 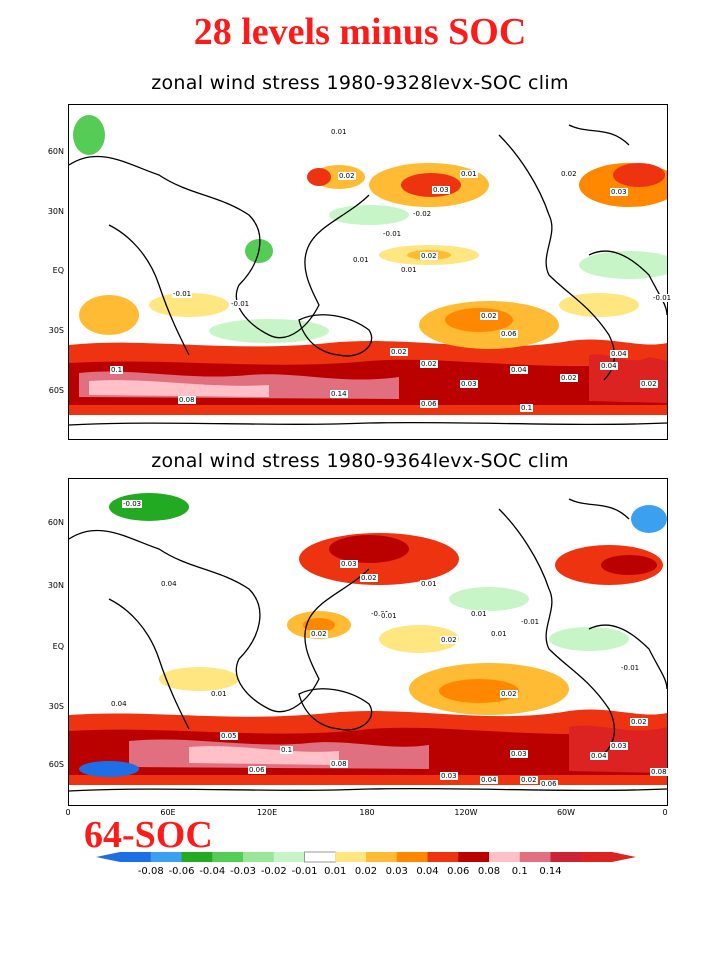 What do you see at coordinates (55, 211) in the screenshot?
I see `lat-label-30n: 30N` at bounding box center [55, 211].